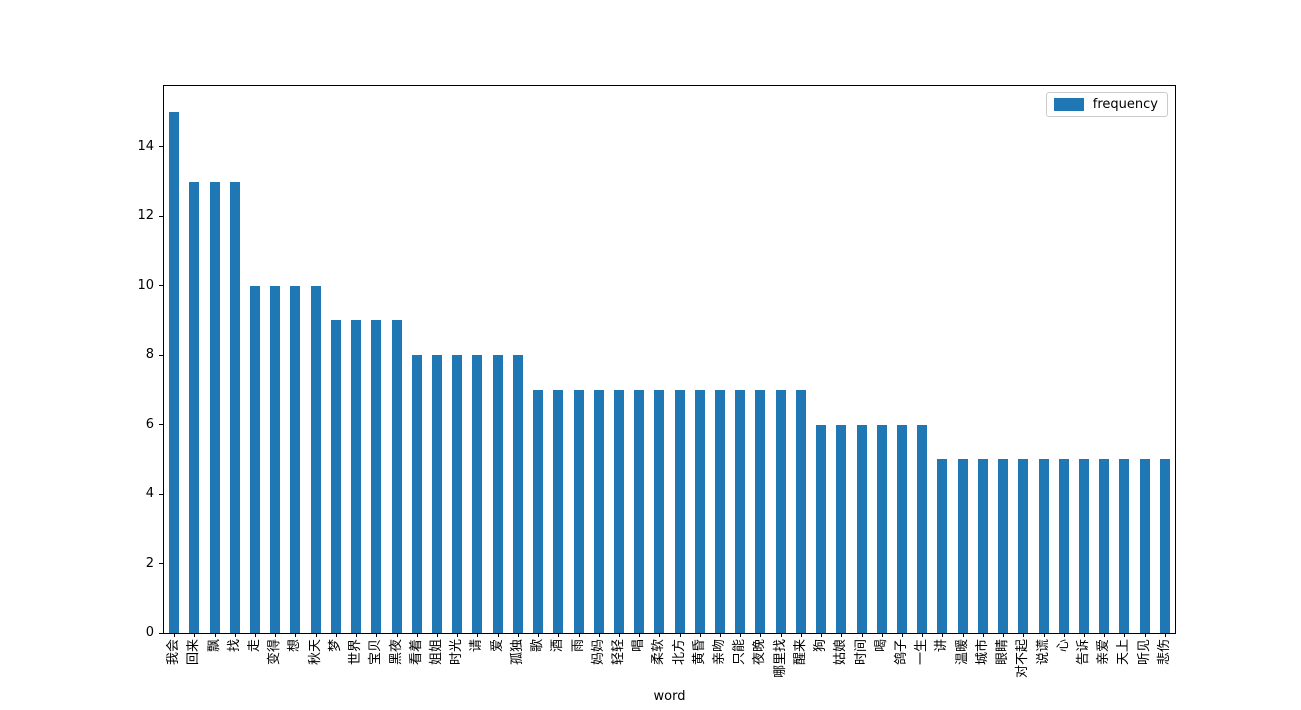  I want to click on y-tick-label: 10, so click(145, 285).